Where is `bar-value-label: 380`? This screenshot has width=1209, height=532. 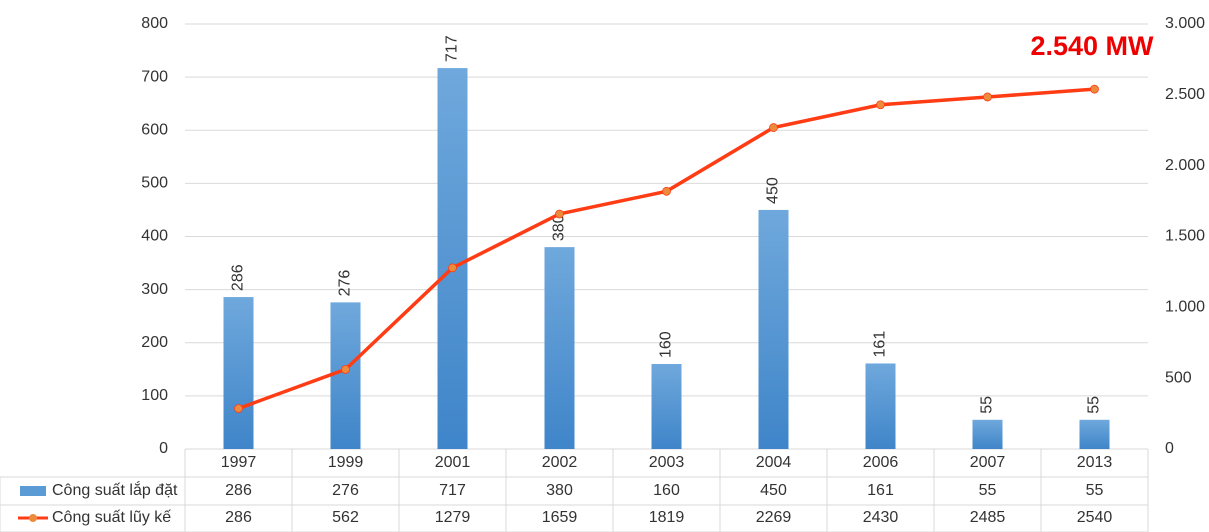
bar-value-label: 380 is located at coordinates (559, 227).